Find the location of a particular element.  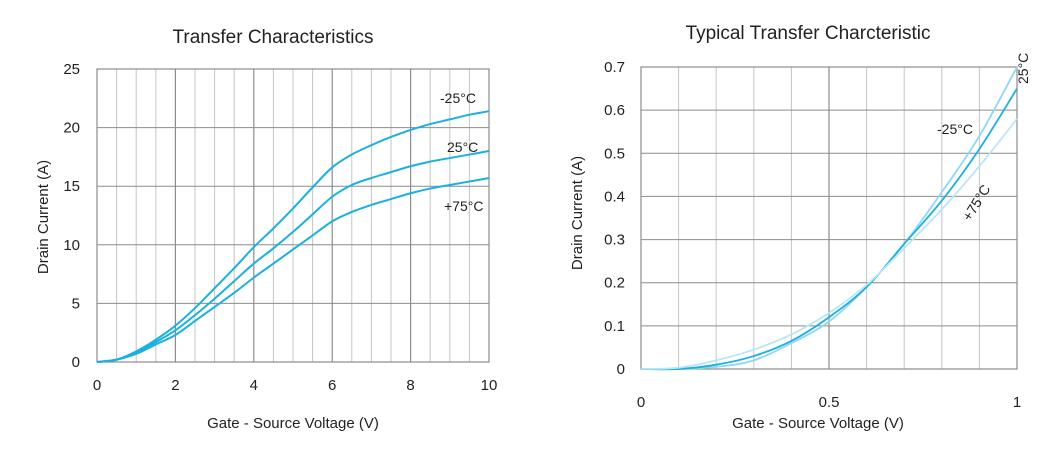

chart-title: Transfer Characteristics is located at coordinates (273, 37).